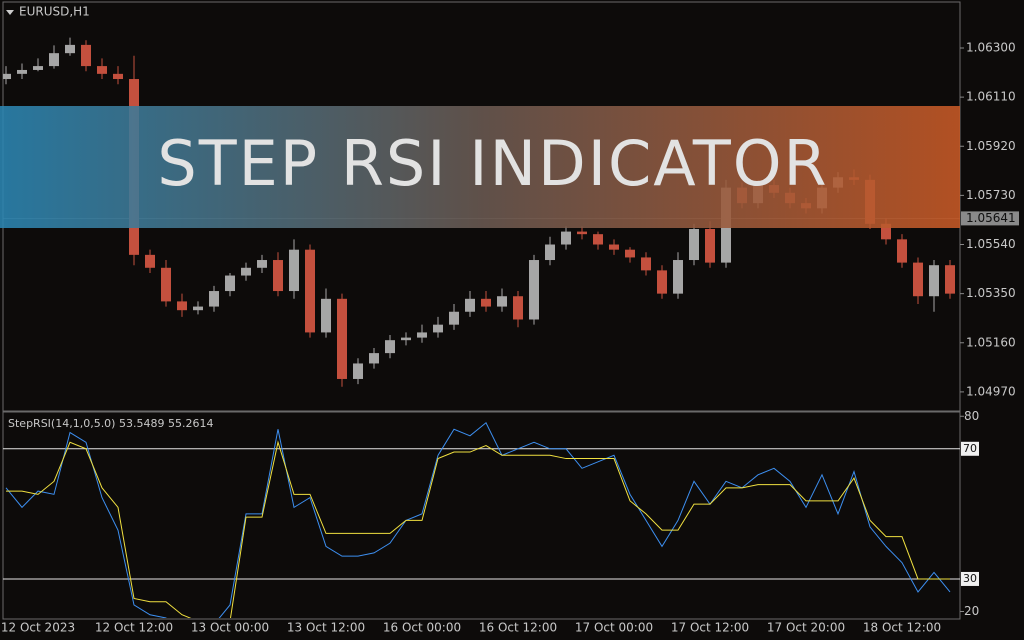 This screenshot has height=640, width=1024. Describe the element at coordinates (10, 12) in the screenshot. I see `dropdown-icon` at that location.